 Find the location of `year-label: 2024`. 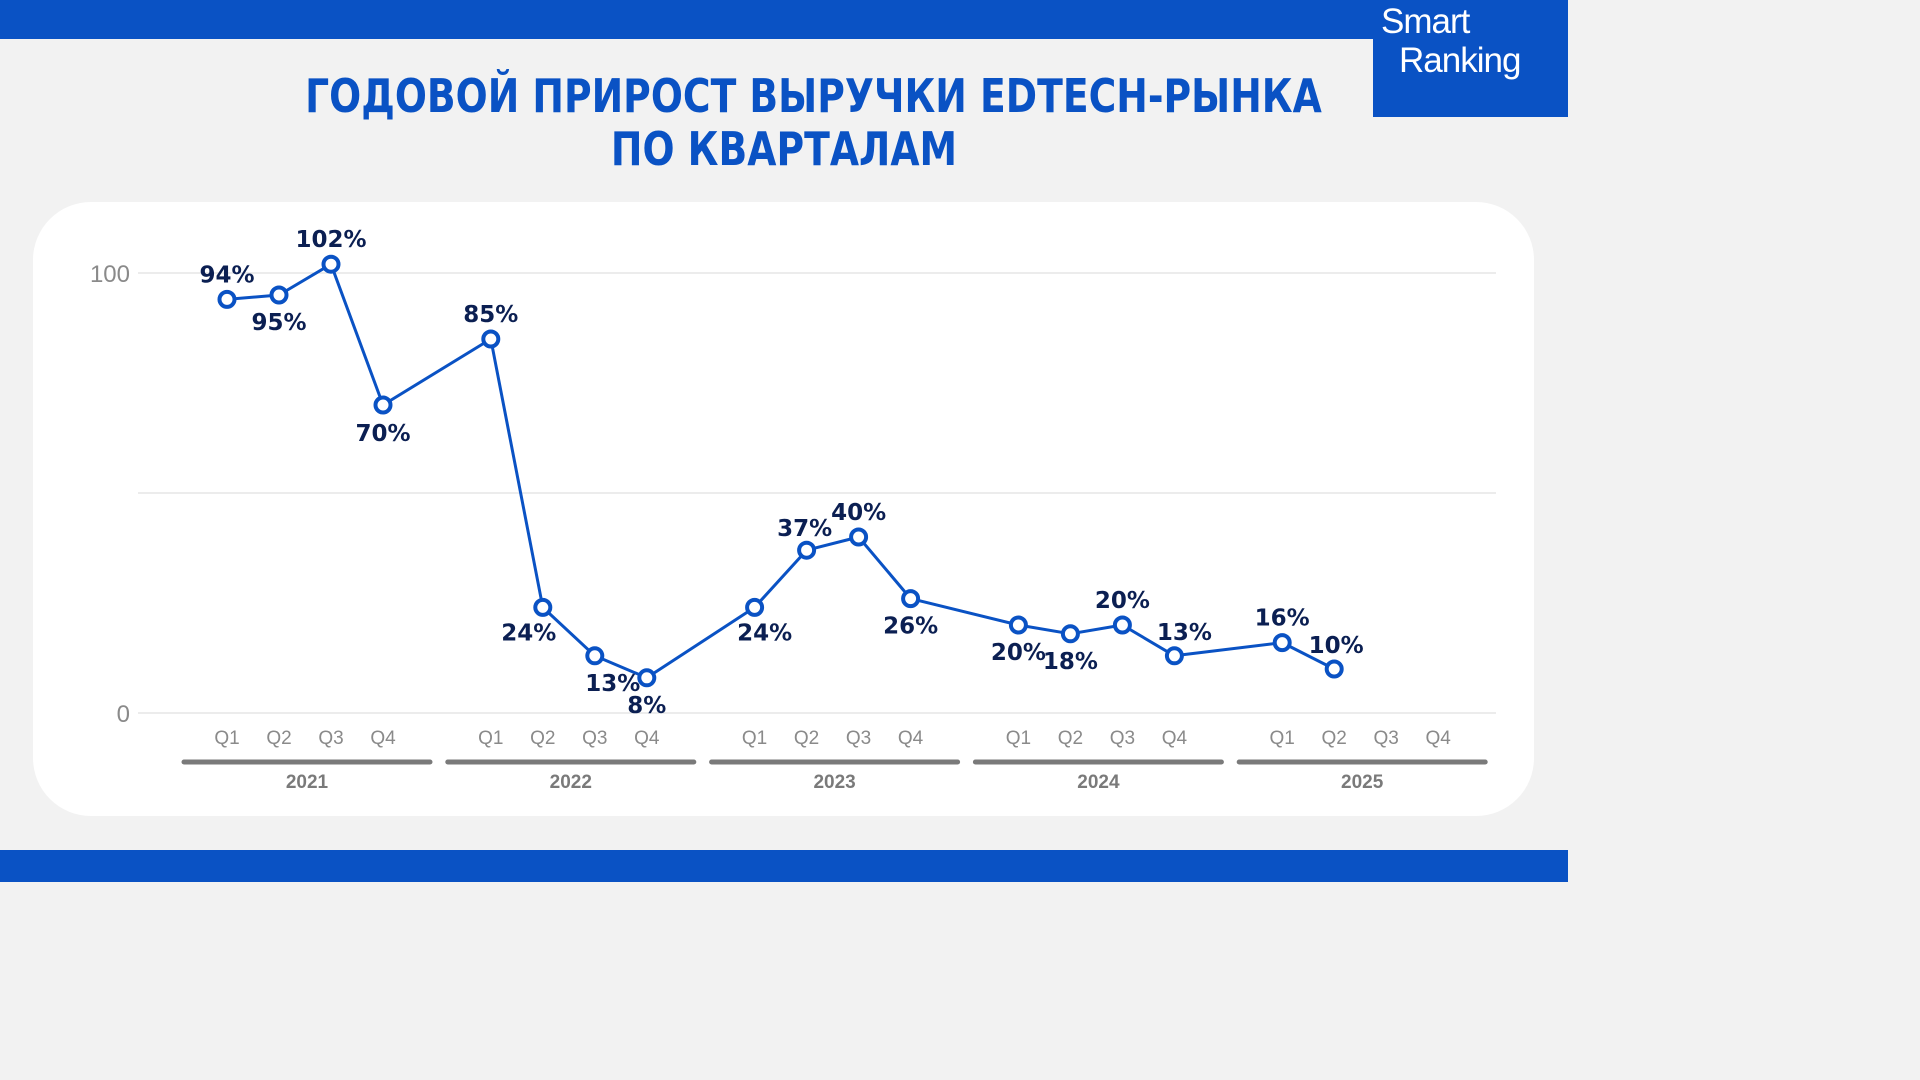

year-label: 2024 is located at coordinates (1098, 782).